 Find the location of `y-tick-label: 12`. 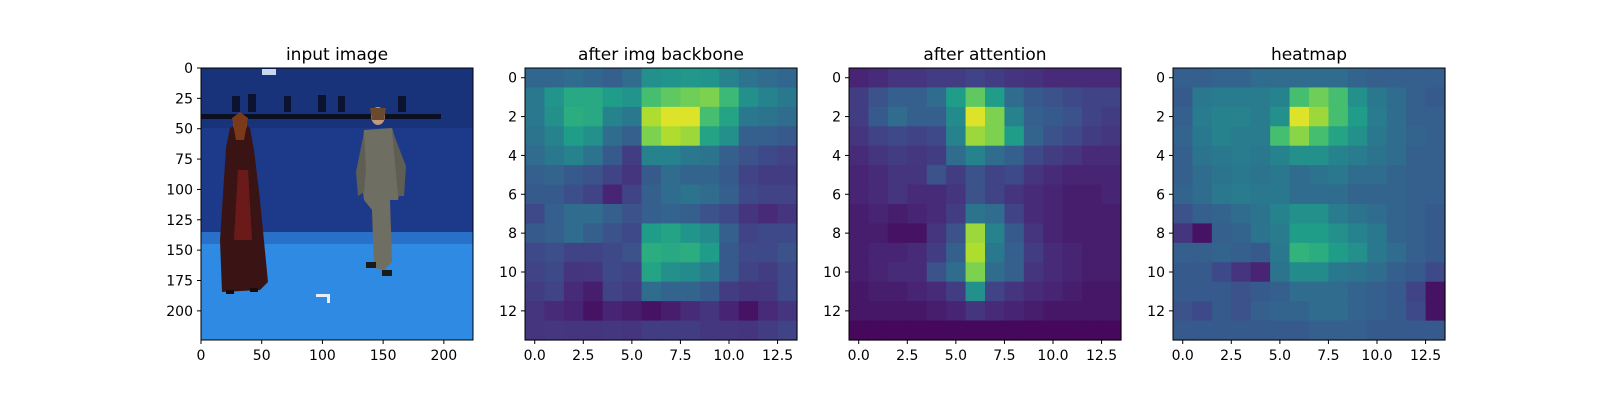

y-tick-label: 12 is located at coordinates (832, 312).